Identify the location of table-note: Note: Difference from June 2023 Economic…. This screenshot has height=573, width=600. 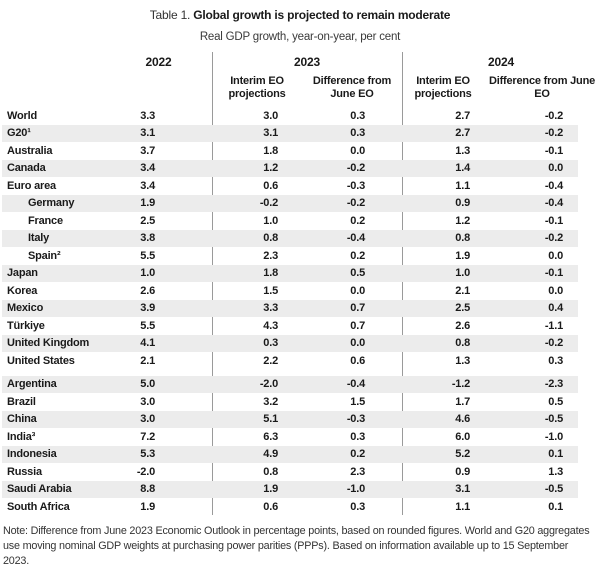
(296, 546).